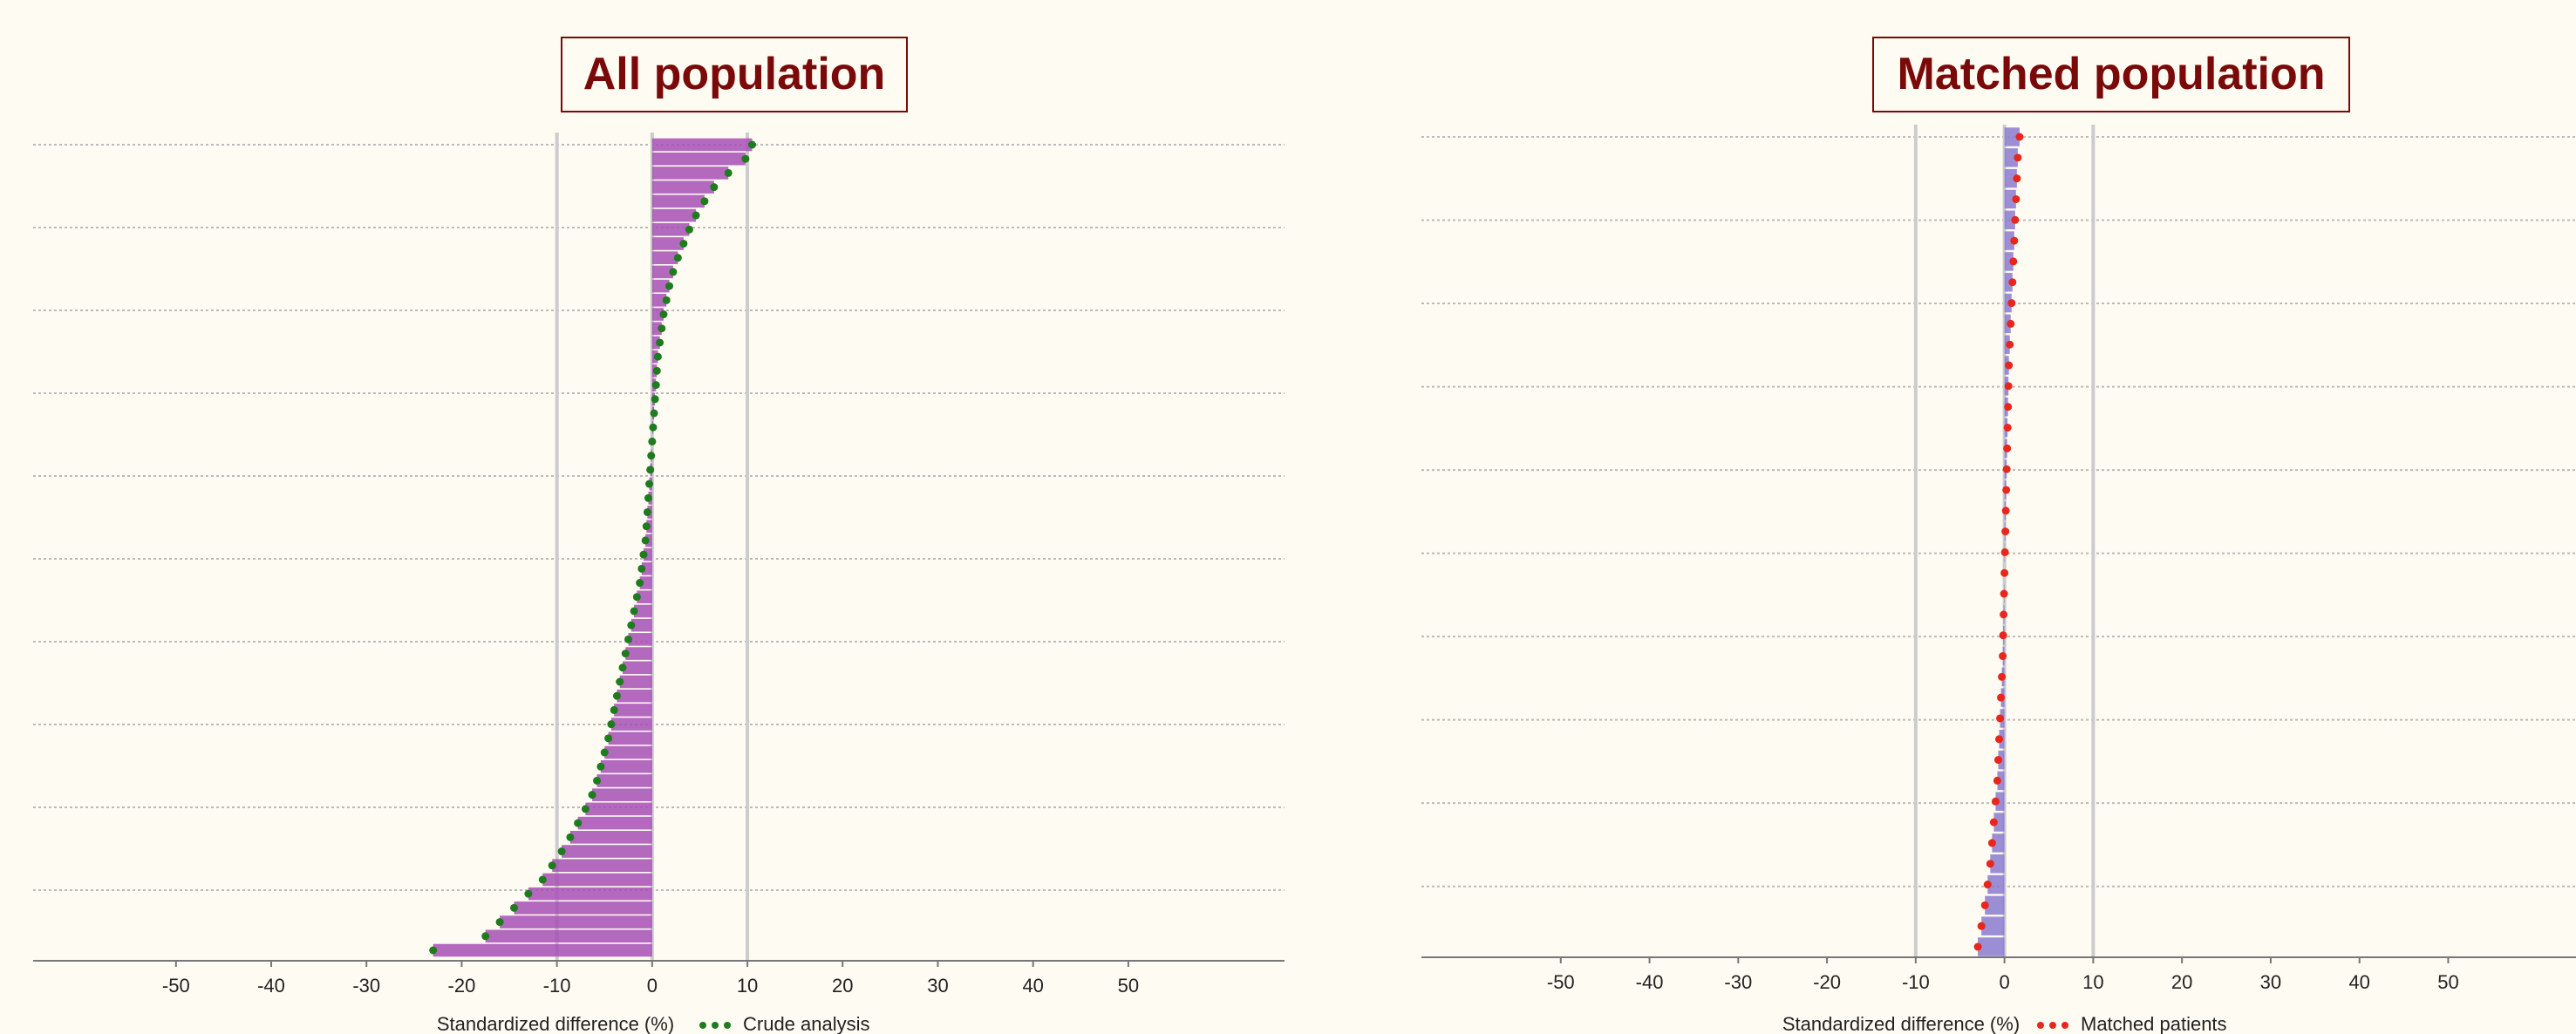  What do you see at coordinates (462, 986) in the screenshot?
I see `x-tick-label: -20` at bounding box center [462, 986].